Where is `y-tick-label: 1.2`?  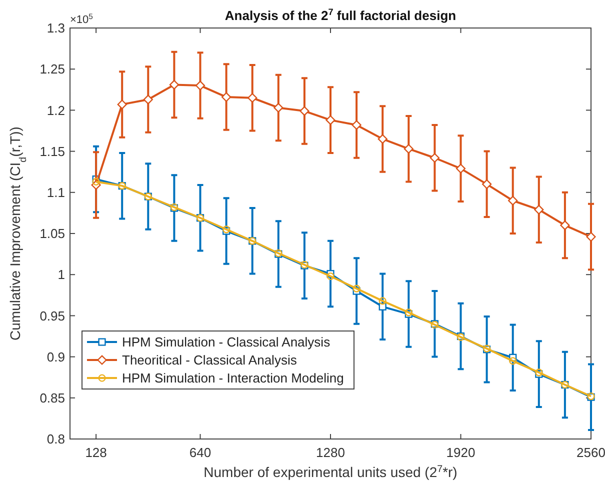 y-tick-label: 1.2 is located at coordinates (55, 110).